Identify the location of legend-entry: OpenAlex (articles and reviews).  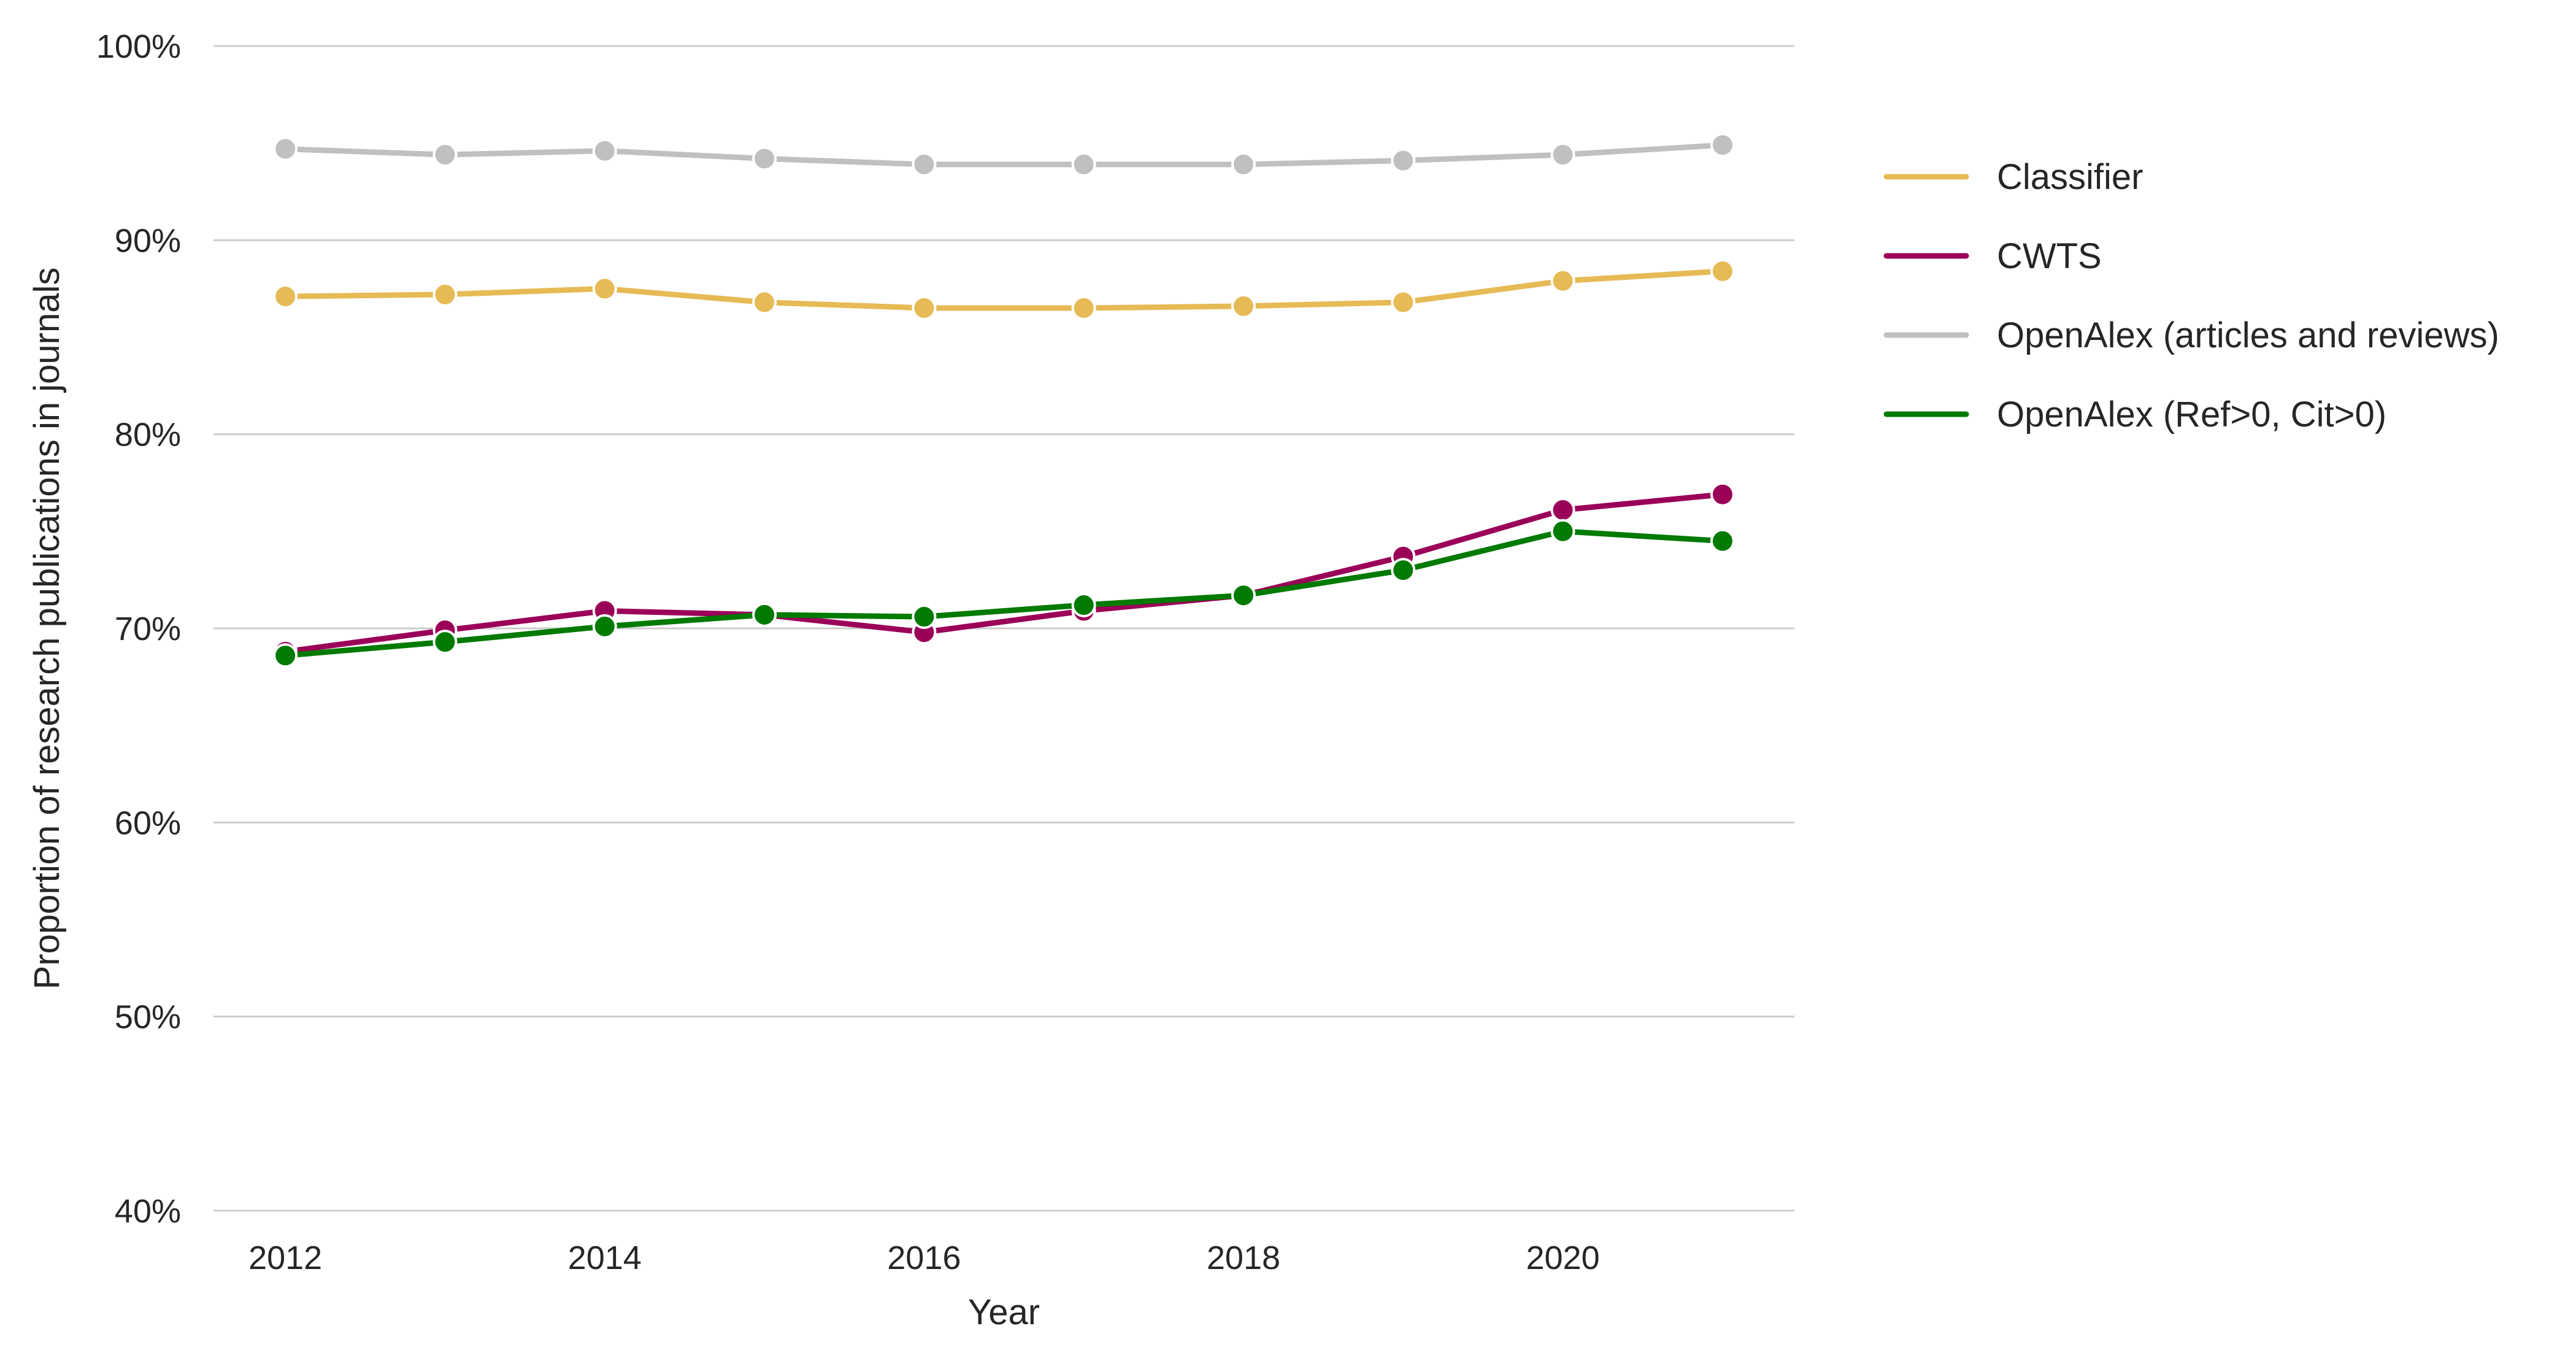
(2191, 335).